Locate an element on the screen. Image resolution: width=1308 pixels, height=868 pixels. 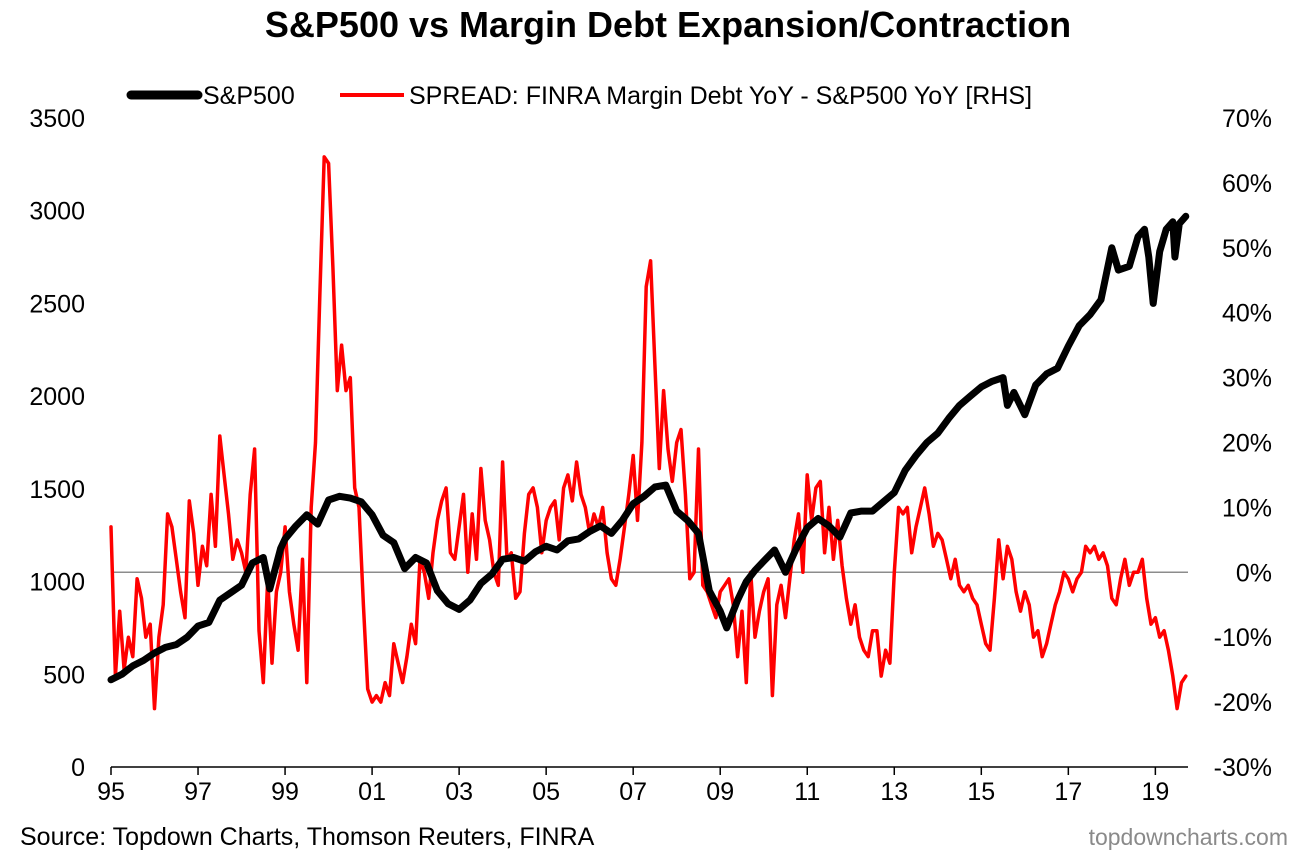
right-tick-label: 60% is located at coordinates (1247, 184).